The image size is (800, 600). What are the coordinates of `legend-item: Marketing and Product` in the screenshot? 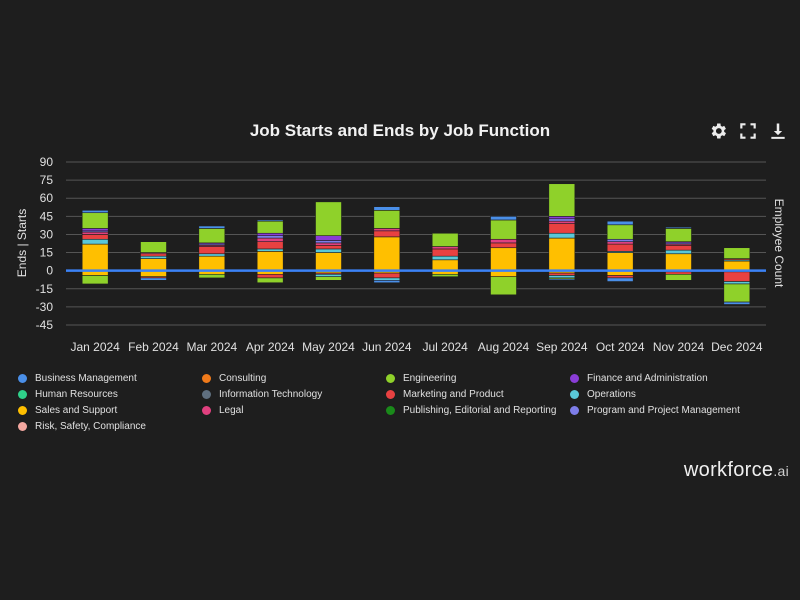 It's located at (478, 394).